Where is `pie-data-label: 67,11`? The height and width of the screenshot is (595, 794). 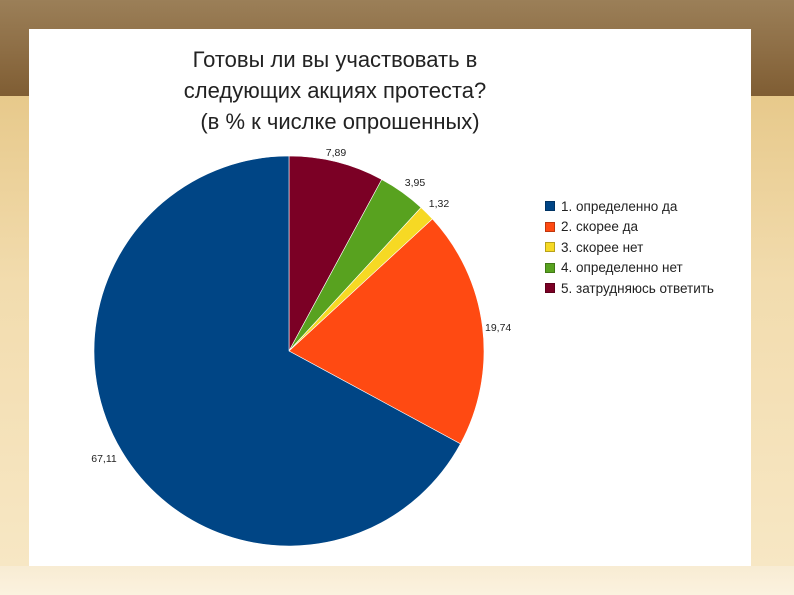 pie-data-label: 67,11 is located at coordinates (104, 459).